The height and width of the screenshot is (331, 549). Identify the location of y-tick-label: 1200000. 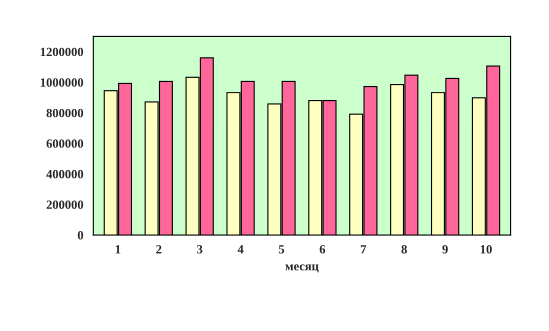
(62, 52).